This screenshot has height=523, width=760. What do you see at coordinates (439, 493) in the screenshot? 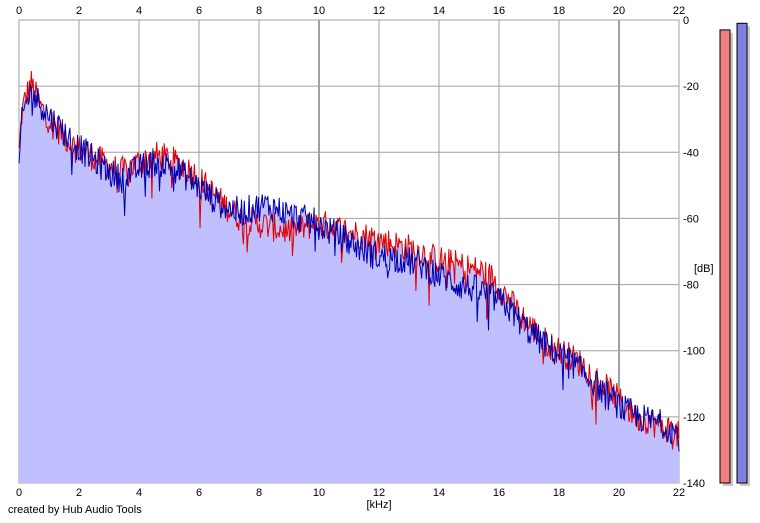
I see `x-tick-label-bottom: 14` at bounding box center [439, 493].